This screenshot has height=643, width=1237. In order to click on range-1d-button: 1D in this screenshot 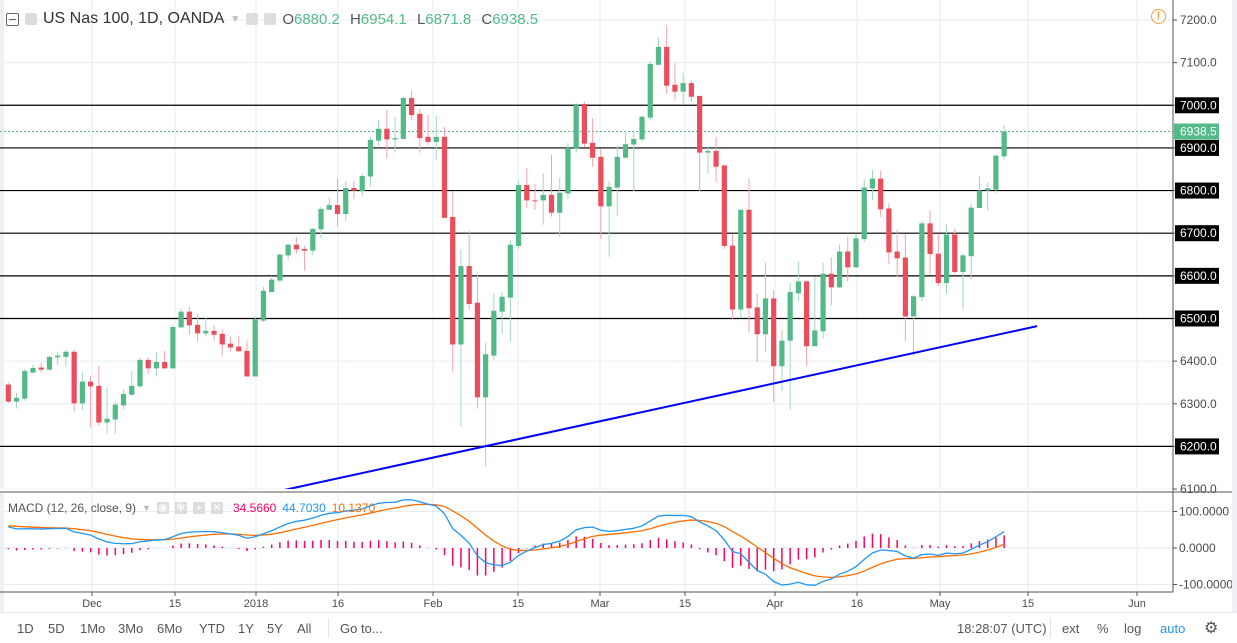, I will do `click(25, 628)`.